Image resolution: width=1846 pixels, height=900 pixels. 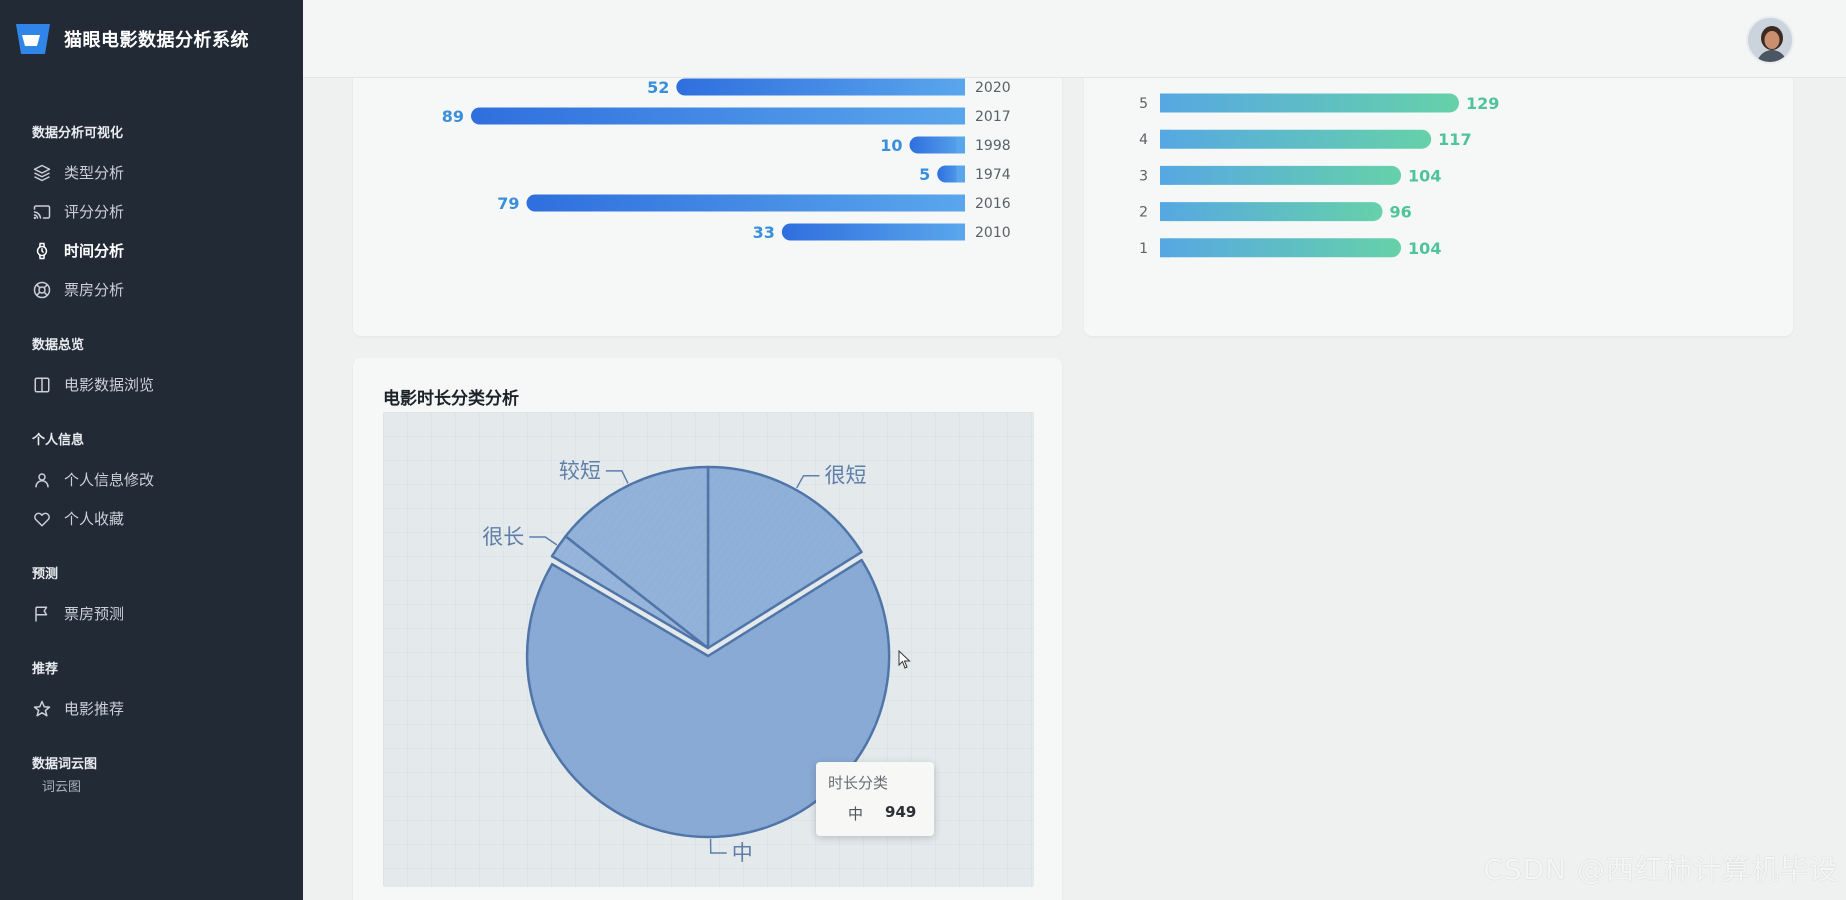 I want to click on avatar-image, so click(x=1770, y=40).